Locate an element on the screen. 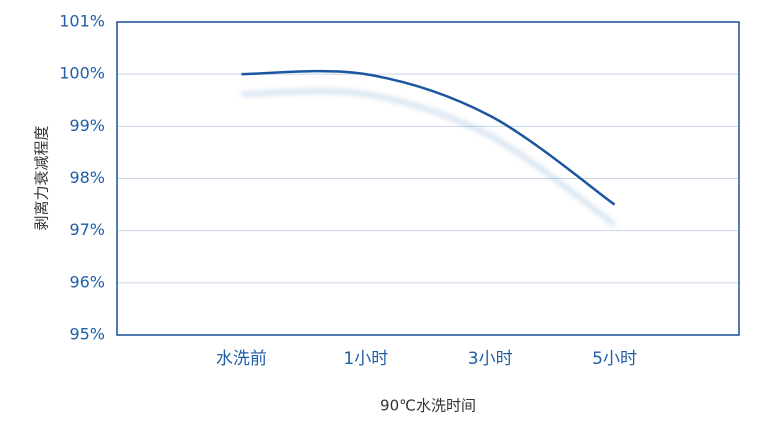 This screenshot has width=761, height=433. y-tick-label: 101% is located at coordinates (82, 21).